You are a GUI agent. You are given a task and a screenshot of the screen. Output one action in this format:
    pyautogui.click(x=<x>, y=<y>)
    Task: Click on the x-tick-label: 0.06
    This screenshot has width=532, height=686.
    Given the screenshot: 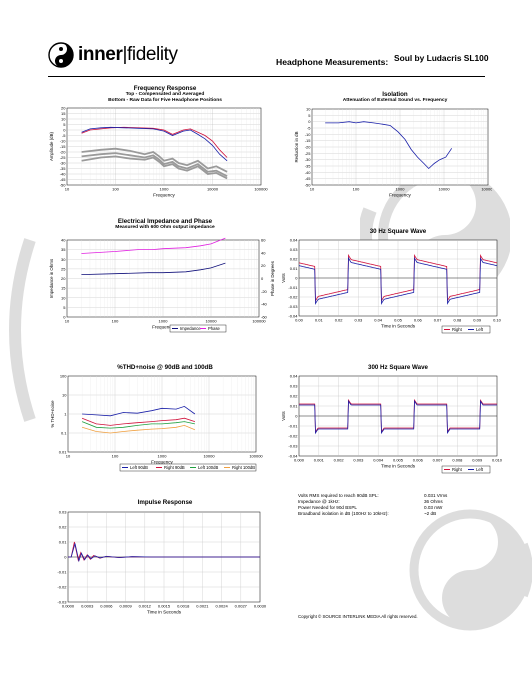 What is the action you would take?
    pyautogui.click(x=418, y=320)
    